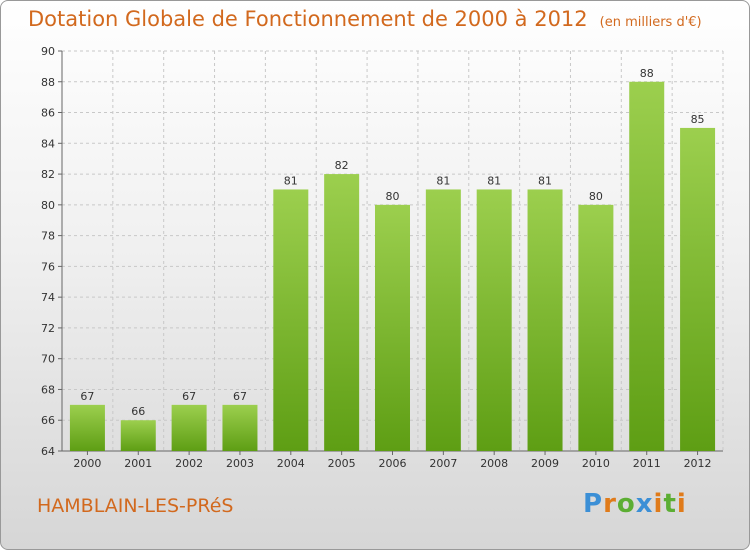 The image size is (750, 550). I want to click on x-tick-label-2002: 2002, so click(189, 463).